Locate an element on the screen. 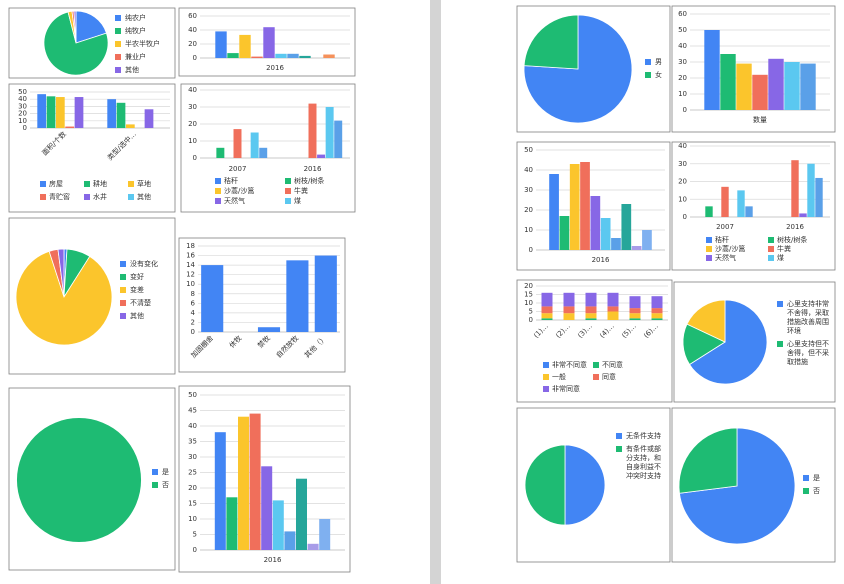  legend-label: 无条件支持 is located at coordinates (643, 436).